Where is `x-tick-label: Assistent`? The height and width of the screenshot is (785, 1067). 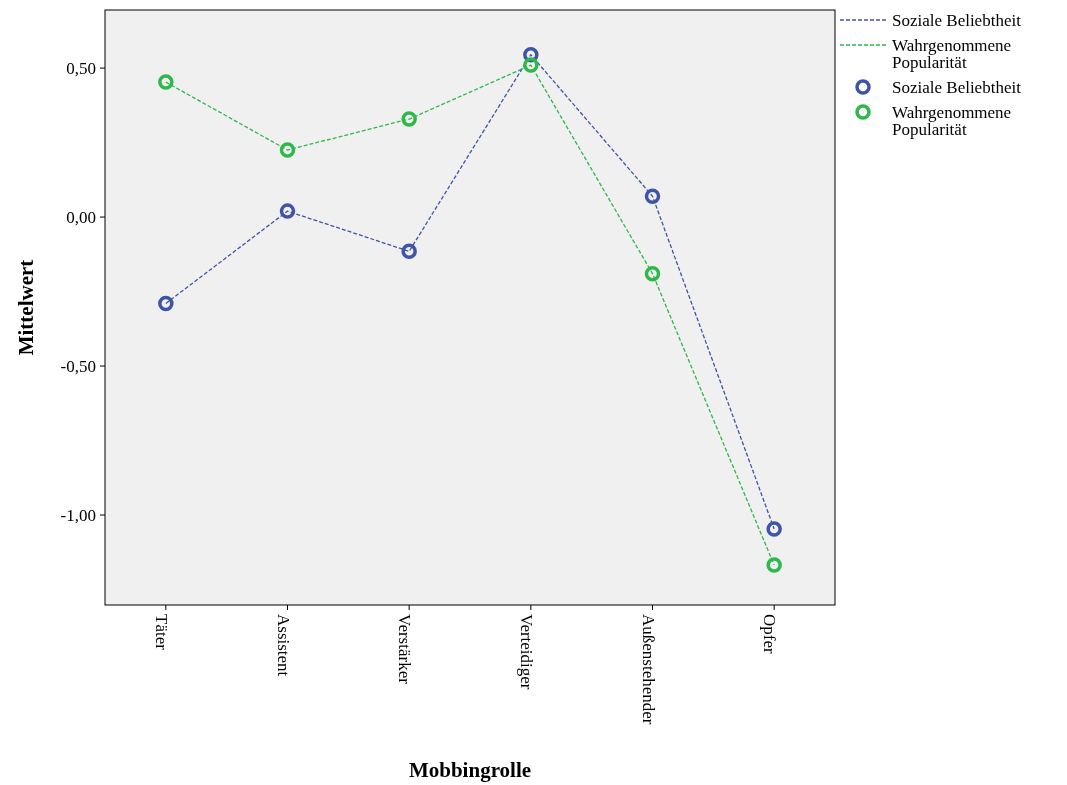 x-tick-label: Assistent is located at coordinates (283, 645).